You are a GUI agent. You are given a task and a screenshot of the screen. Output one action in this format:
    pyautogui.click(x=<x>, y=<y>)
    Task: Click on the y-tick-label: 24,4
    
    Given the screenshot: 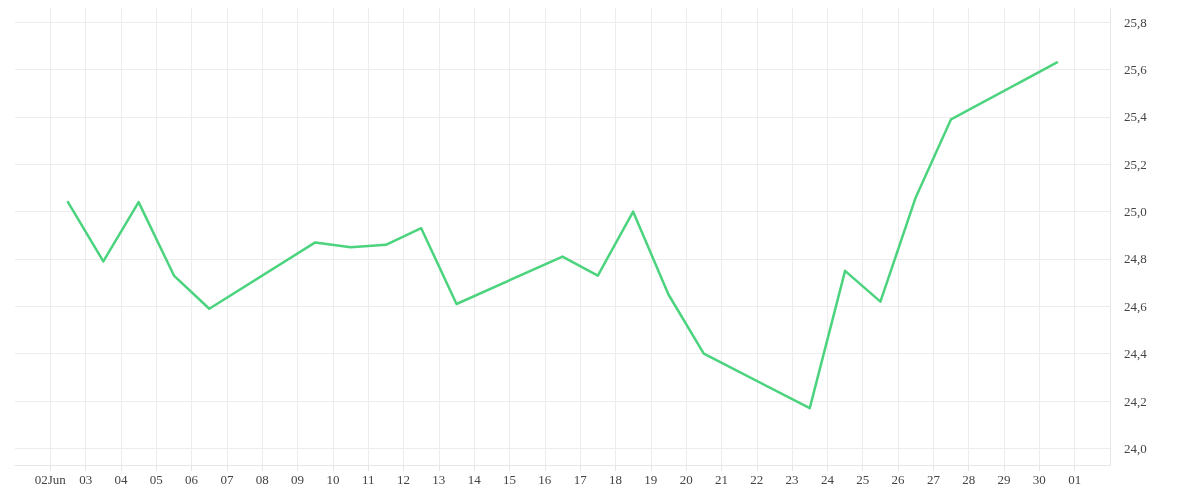 What is the action you would take?
    pyautogui.click(x=1136, y=354)
    